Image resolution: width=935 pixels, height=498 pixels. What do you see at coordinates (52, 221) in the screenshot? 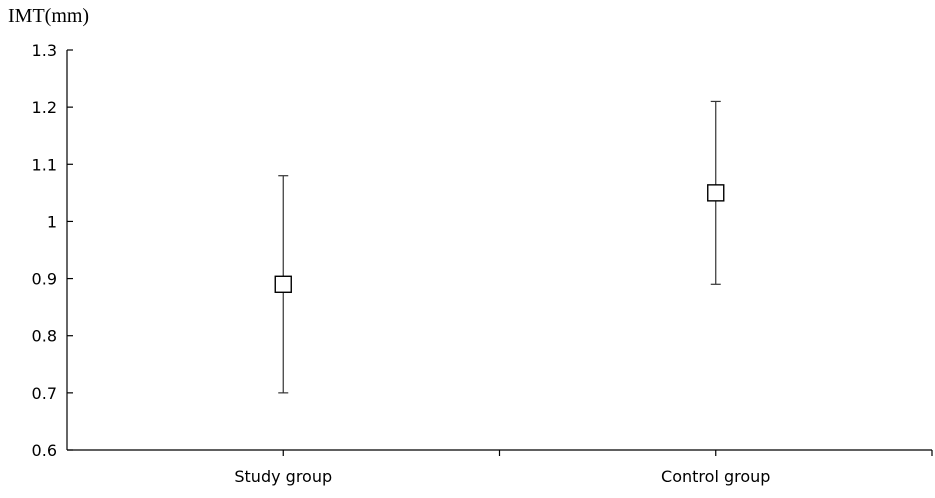
I see `y-tick-label: 1` at bounding box center [52, 221].